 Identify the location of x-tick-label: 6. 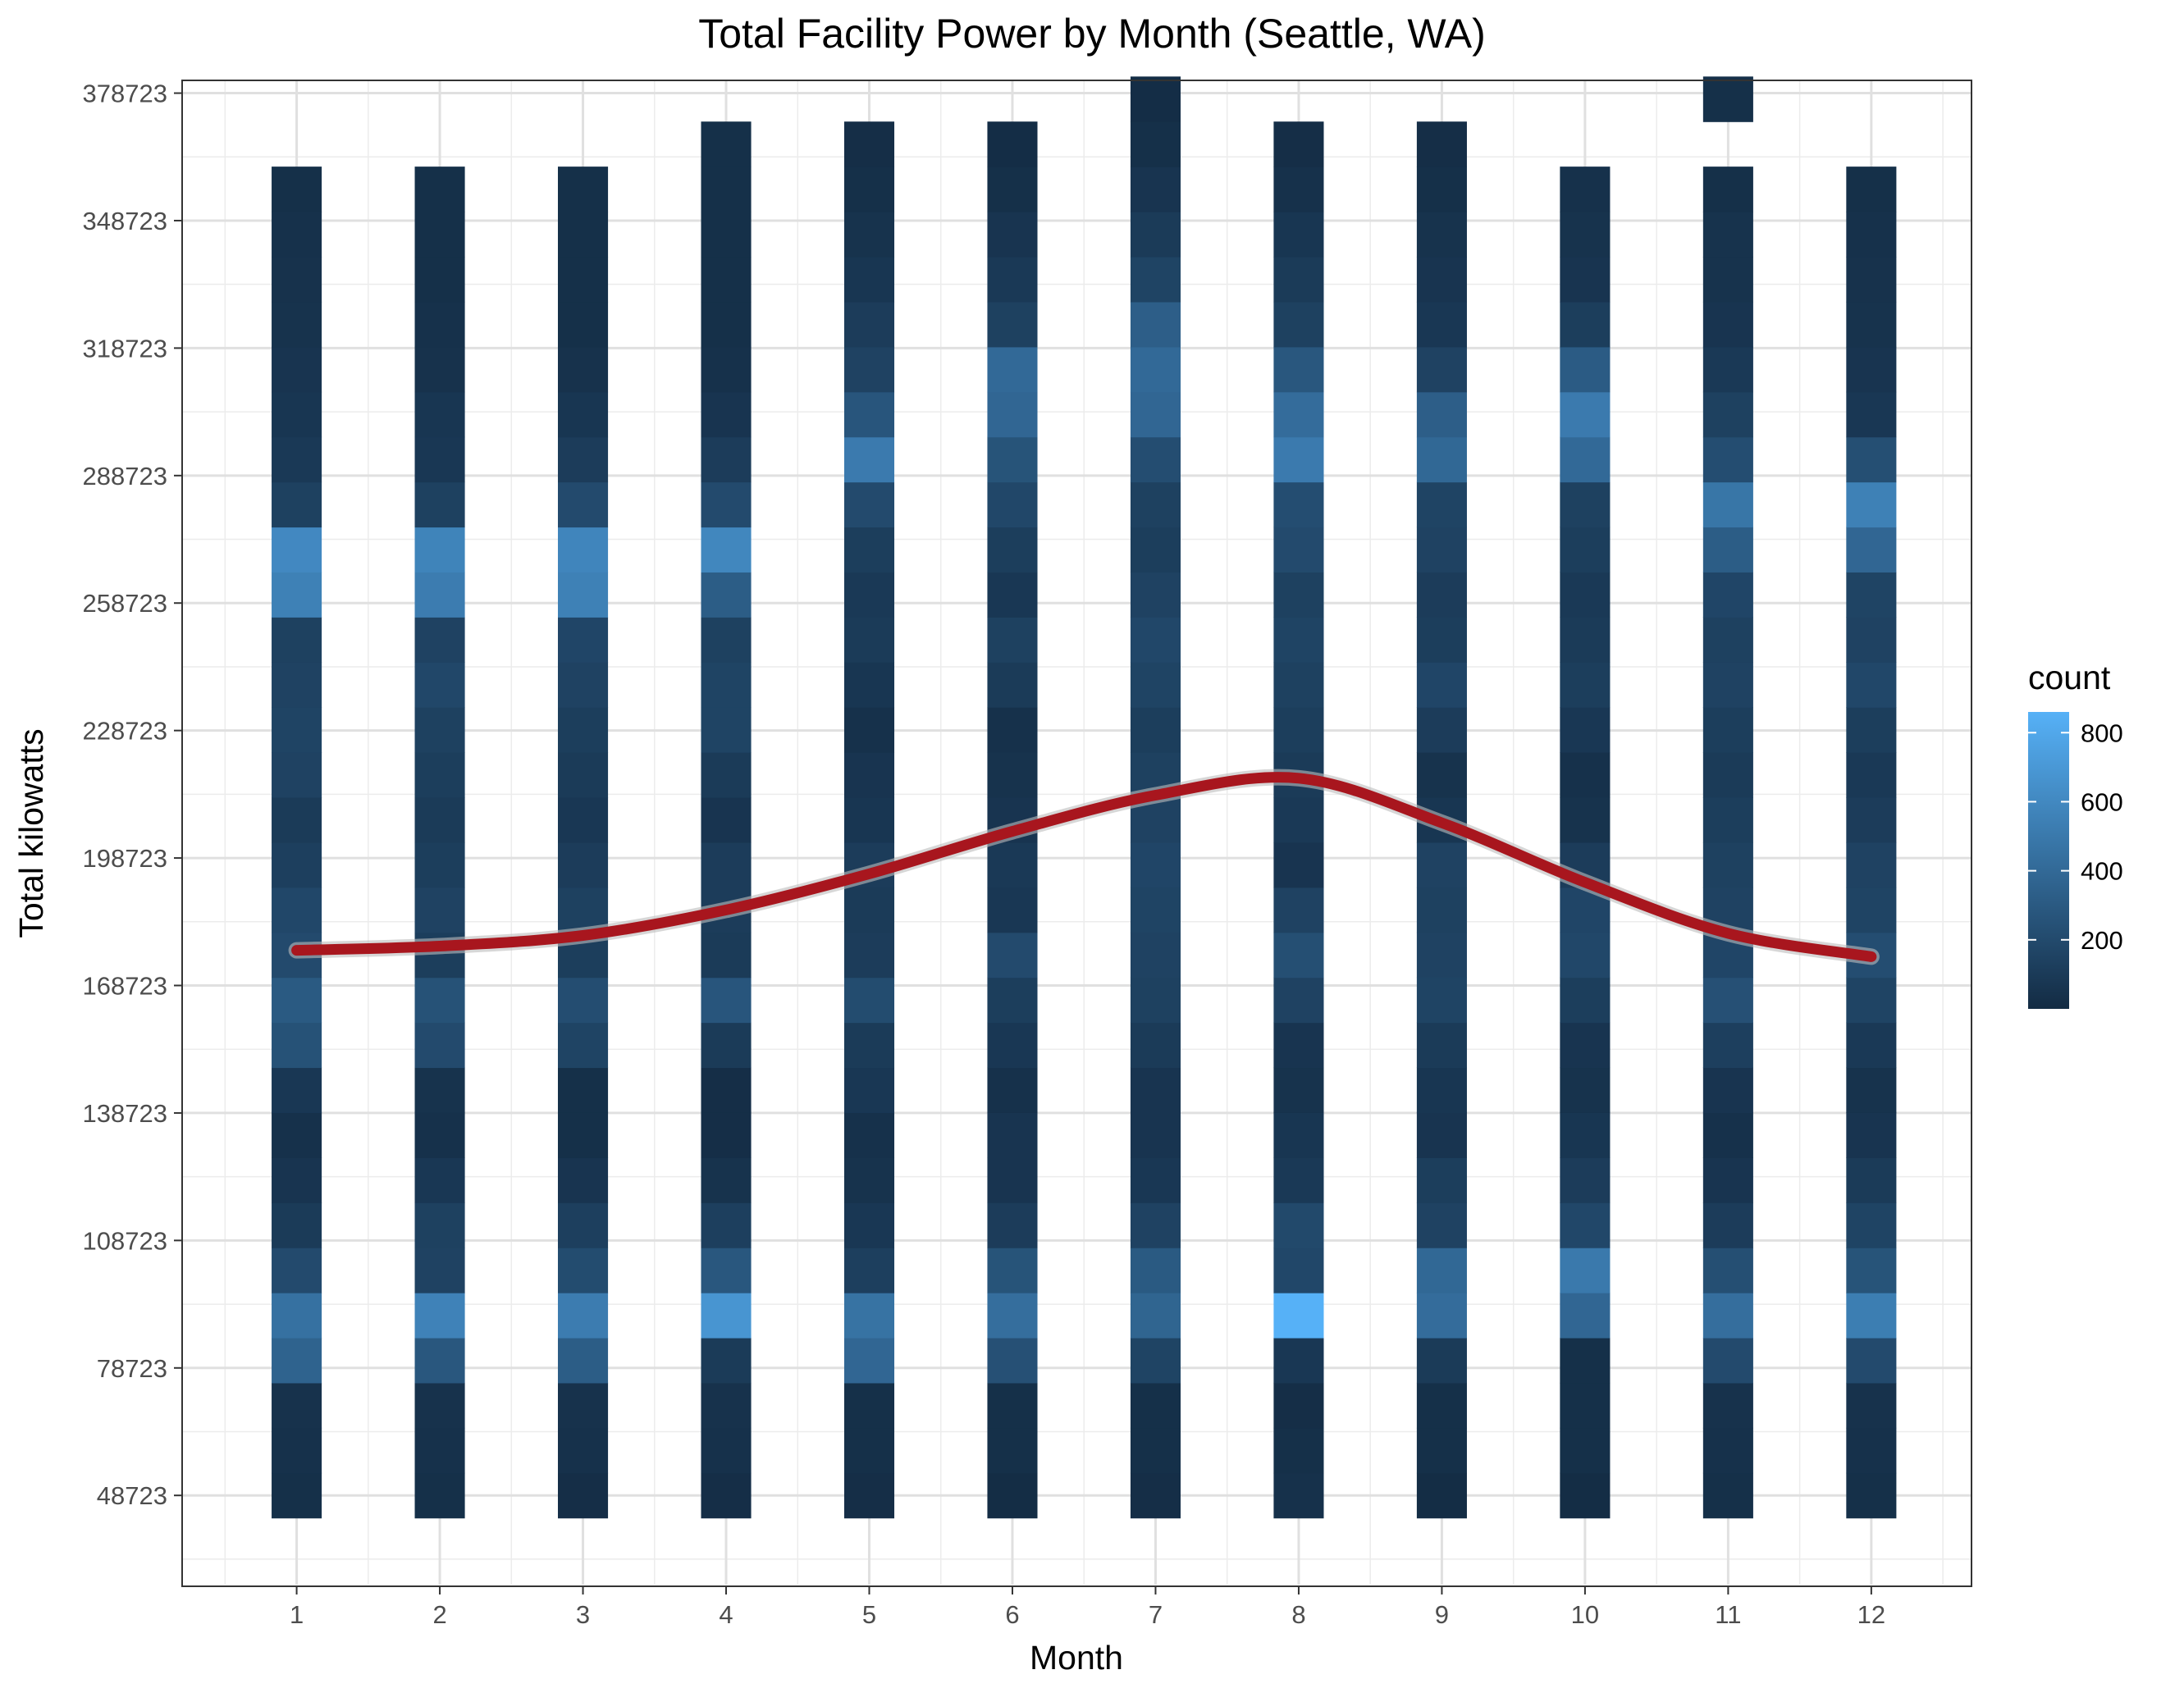
(1012, 1615).